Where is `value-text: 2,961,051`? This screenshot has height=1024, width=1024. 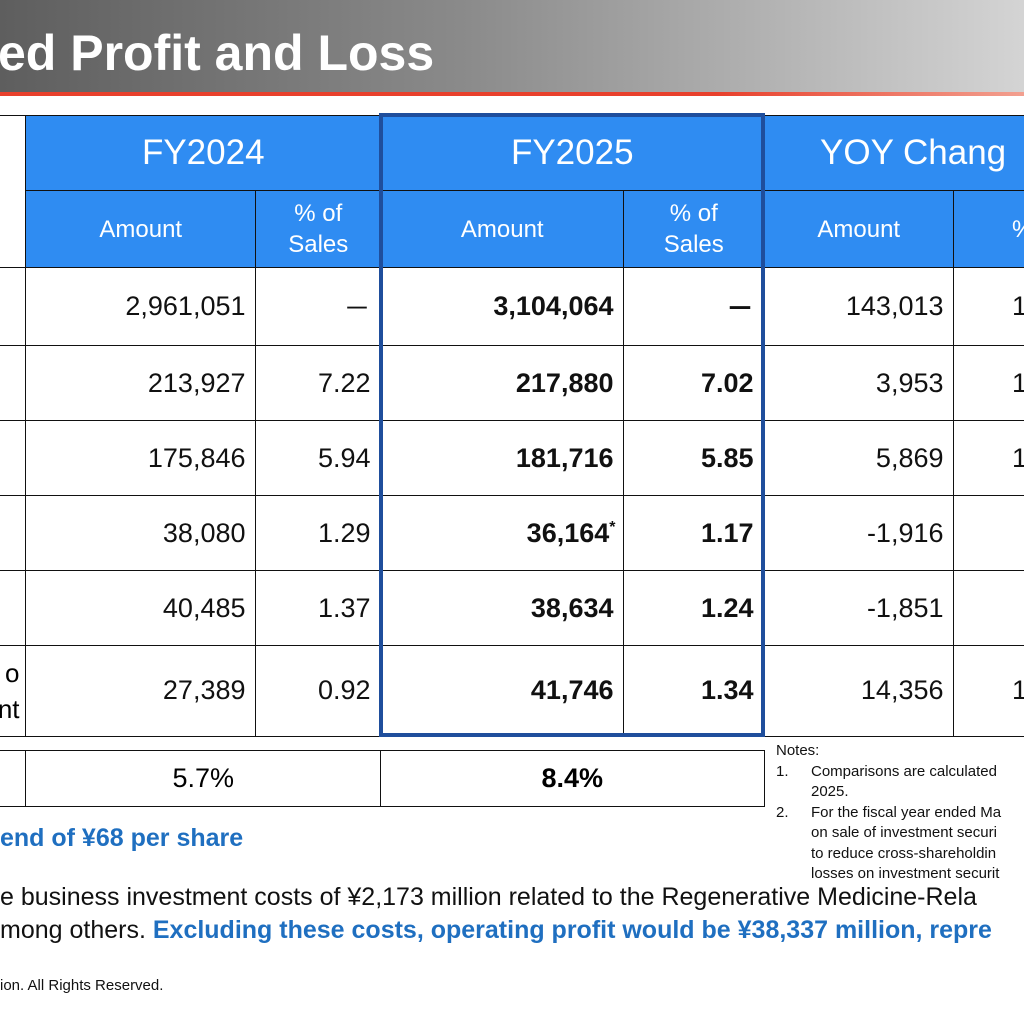
value-text: 2,961,051 is located at coordinates (185, 306).